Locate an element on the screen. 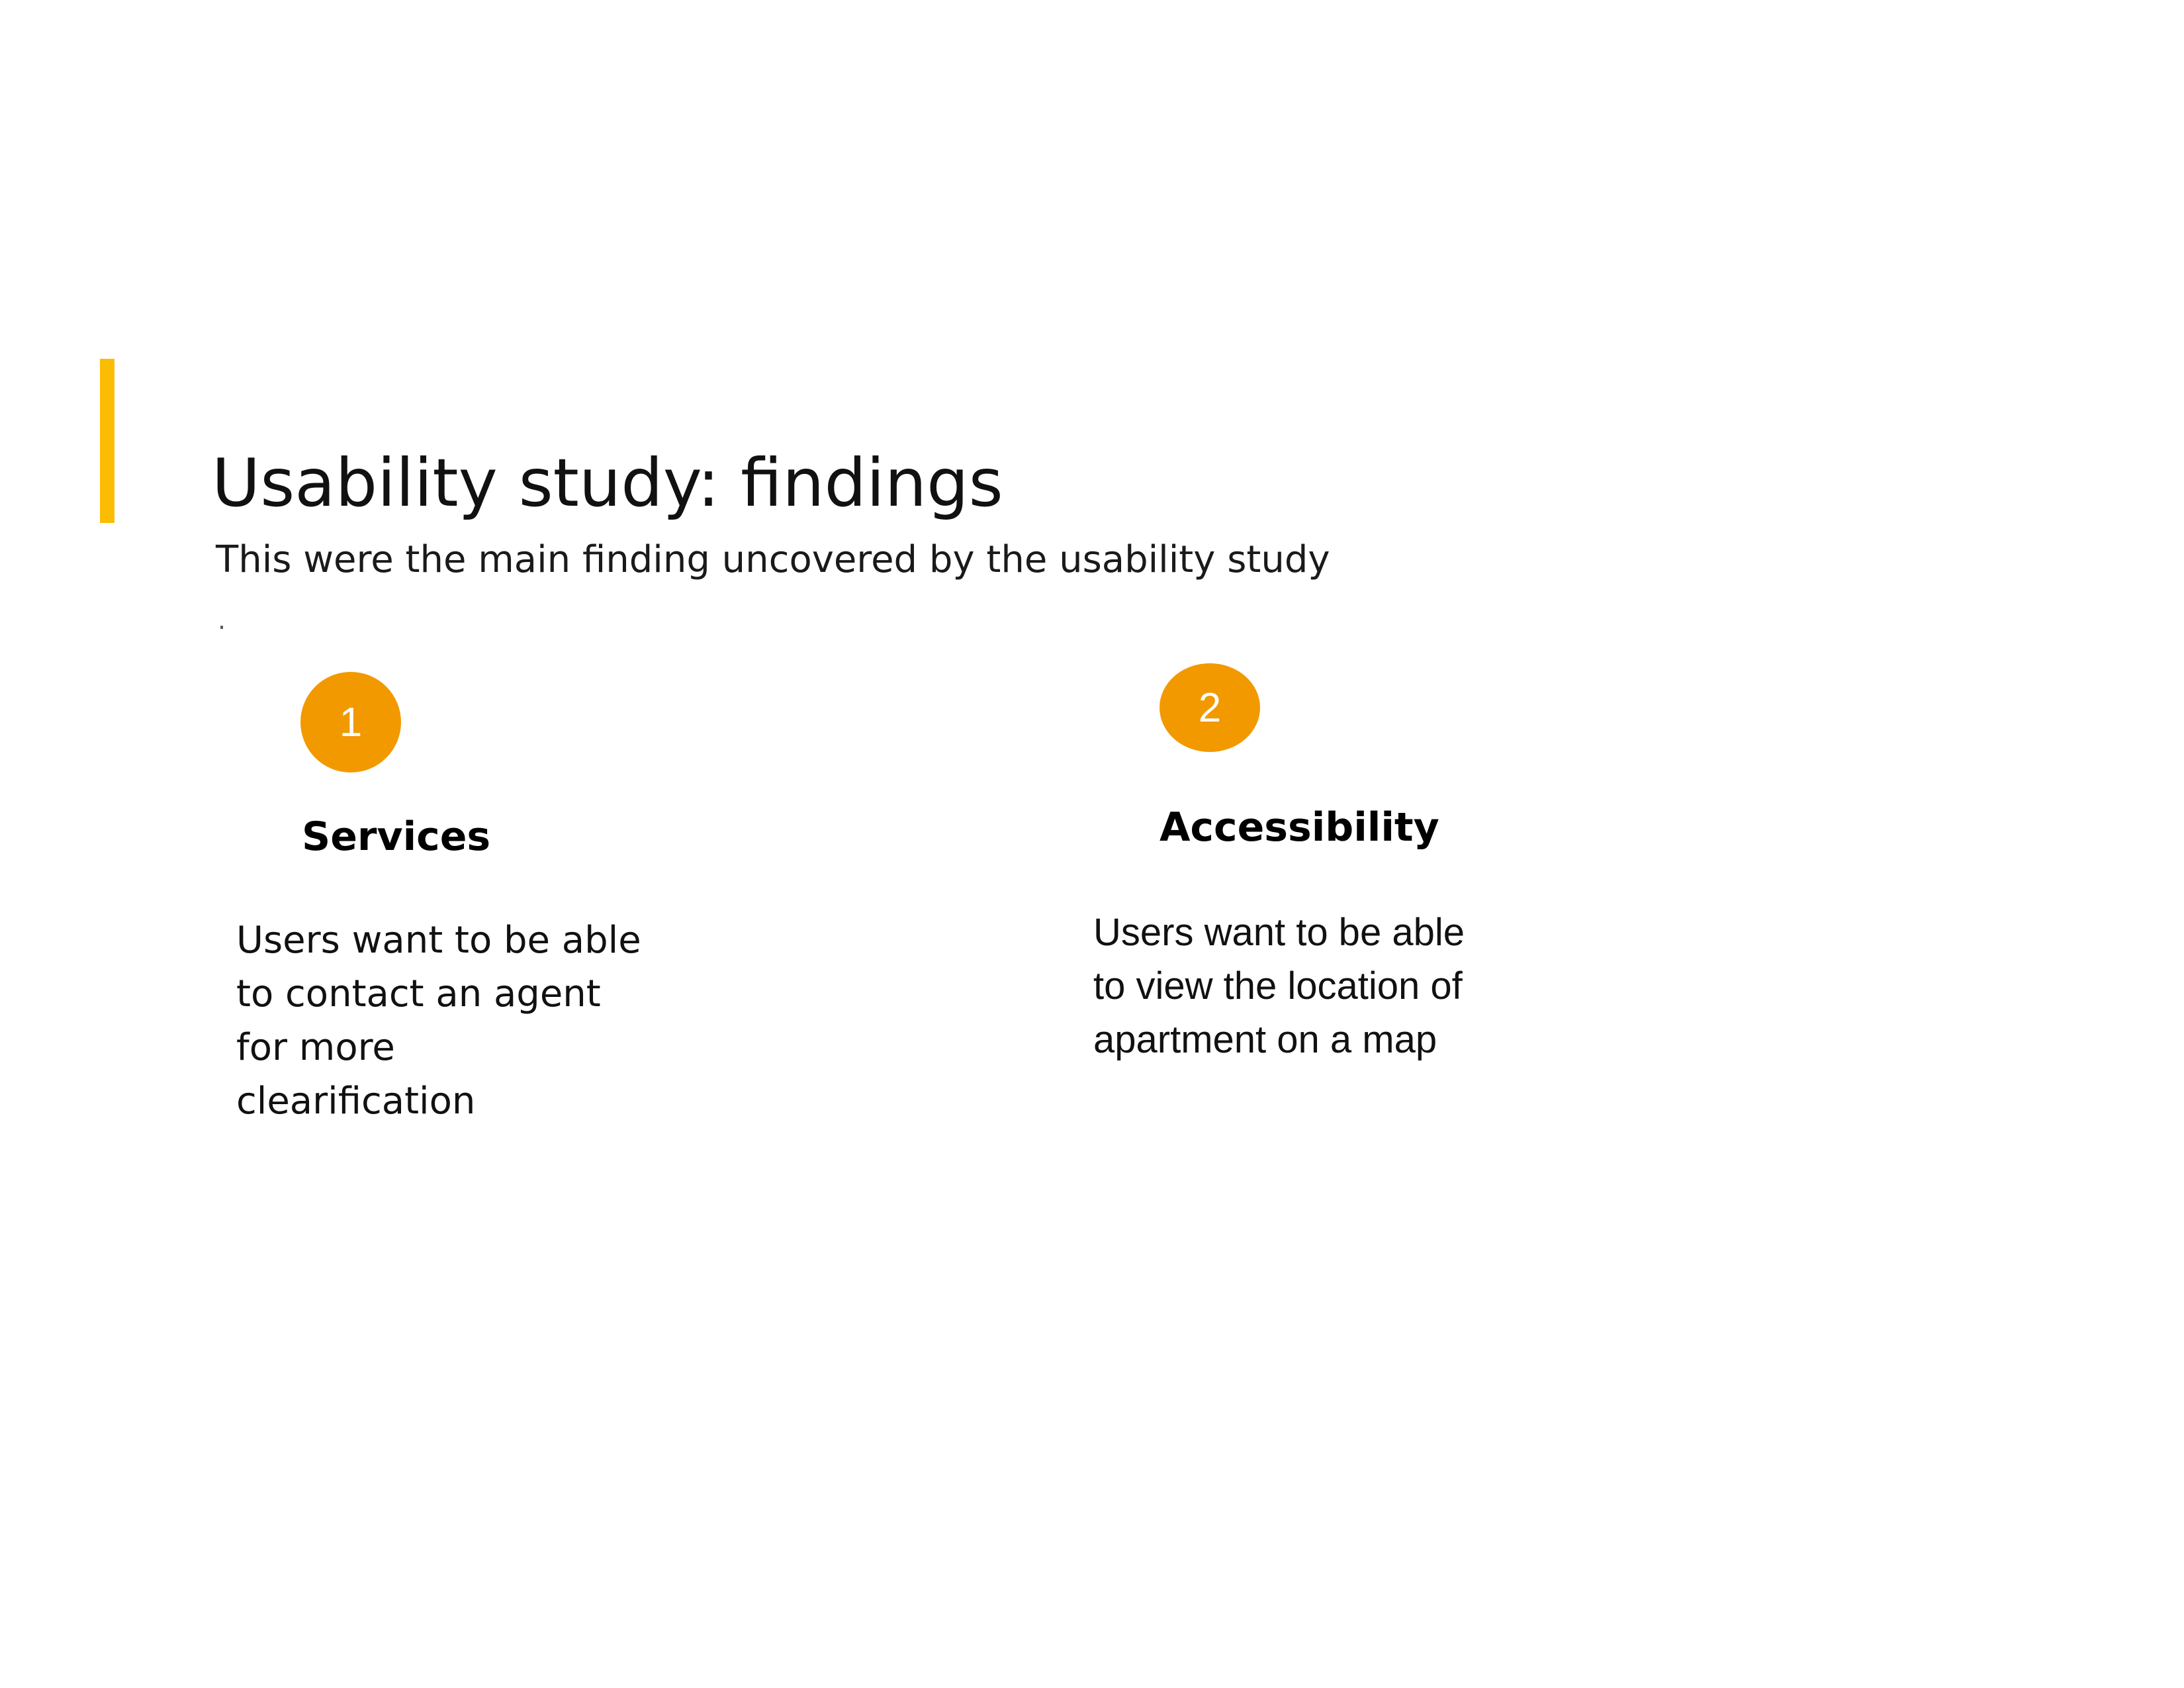 The height and width of the screenshot is (1688, 2184). finding-heading: Services is located at coordinates (397, 837).